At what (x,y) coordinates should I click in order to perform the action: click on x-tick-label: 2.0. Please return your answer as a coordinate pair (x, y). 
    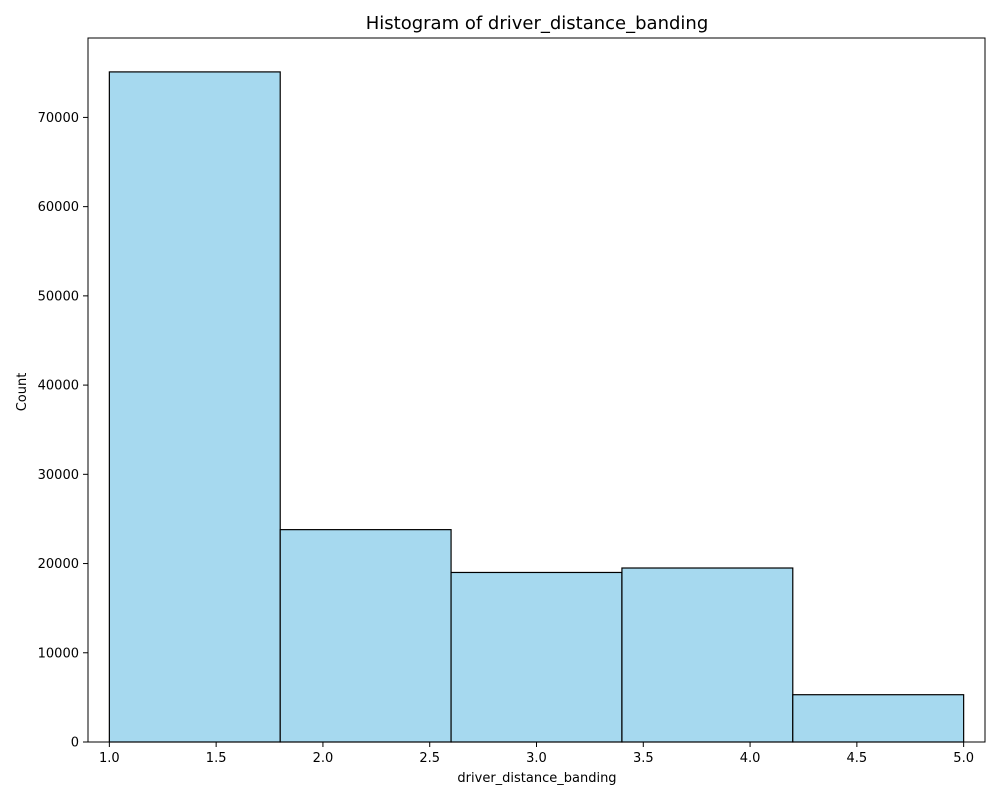
    Looking at the image, I should click on (323, 758).